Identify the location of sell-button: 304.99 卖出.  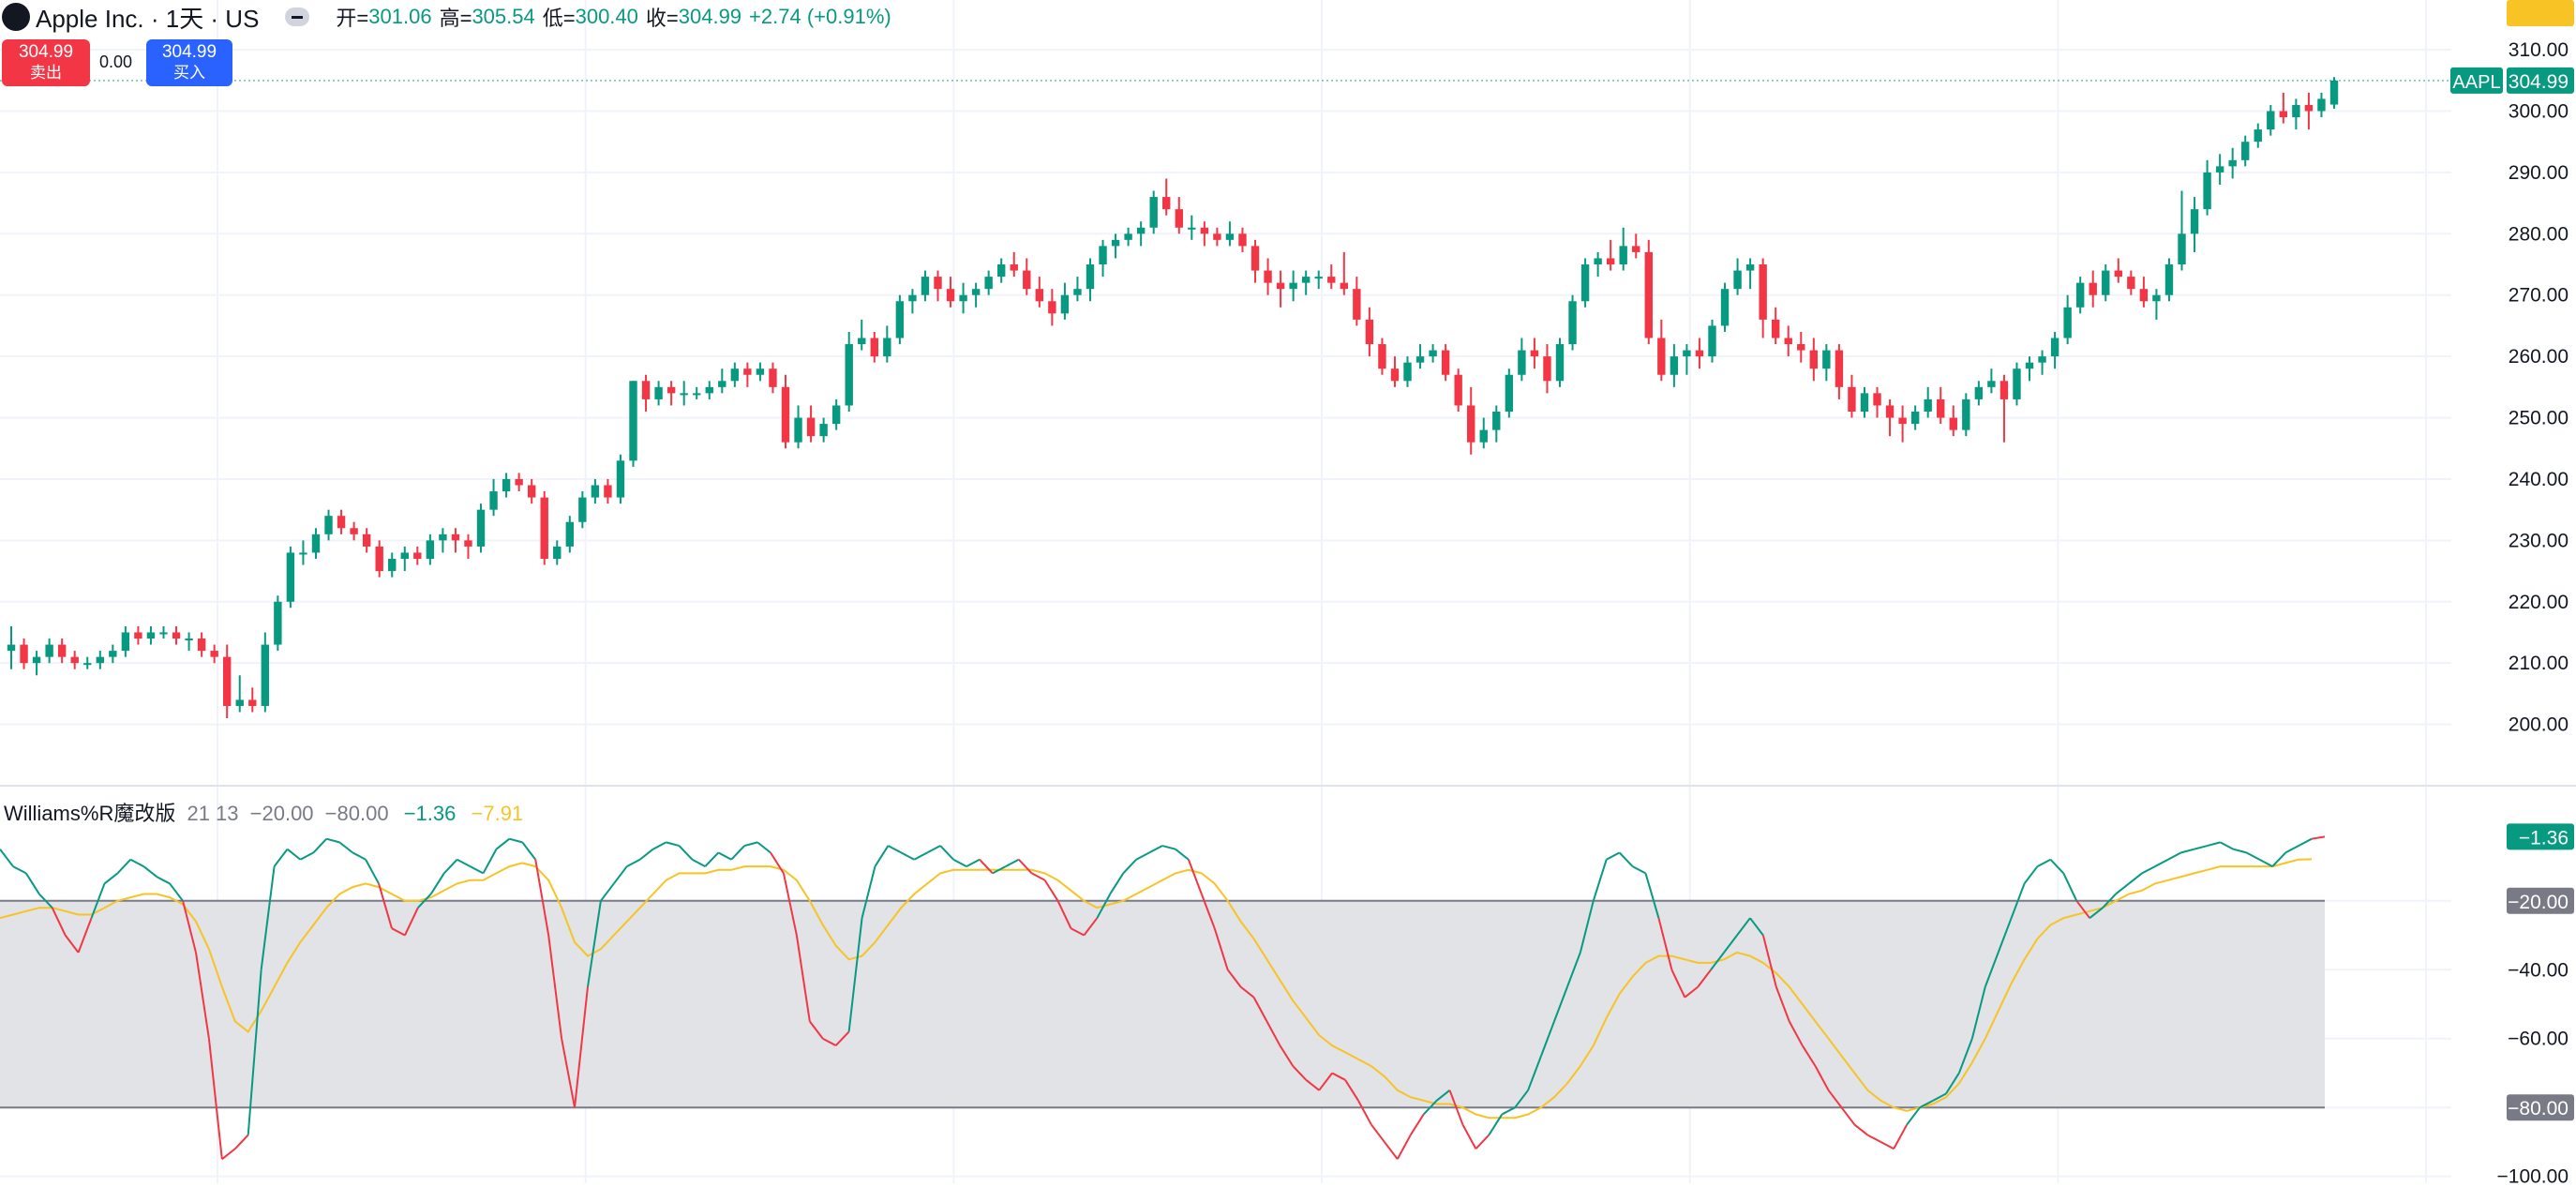
(46, 62).